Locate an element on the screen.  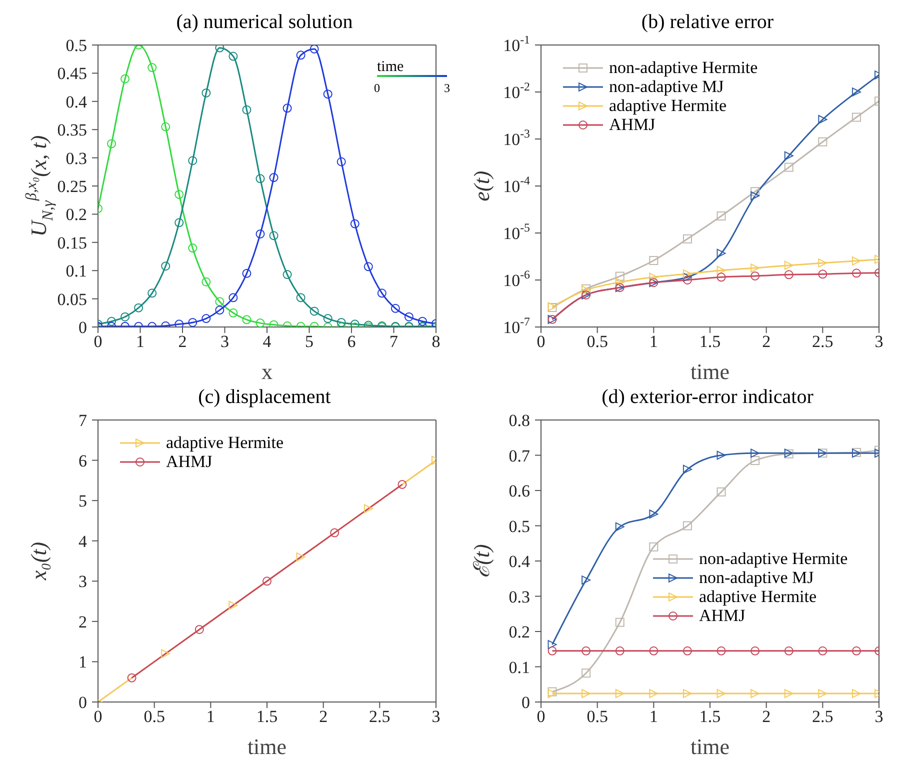
x-tick-label: 5 is located at coordinates (309, 342).